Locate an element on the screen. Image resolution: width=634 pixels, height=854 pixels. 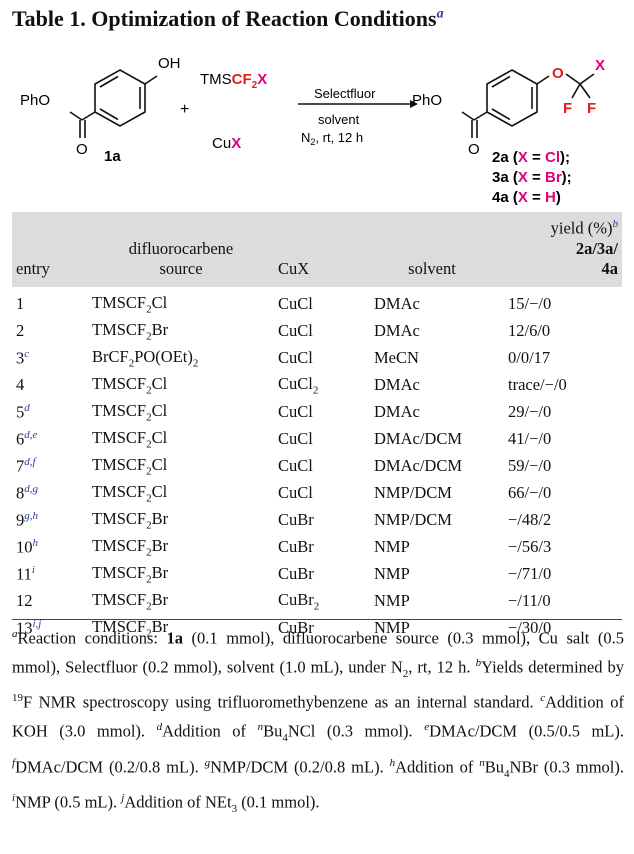
cell-yield: −/48/2 is located at coordinates (530, 519).